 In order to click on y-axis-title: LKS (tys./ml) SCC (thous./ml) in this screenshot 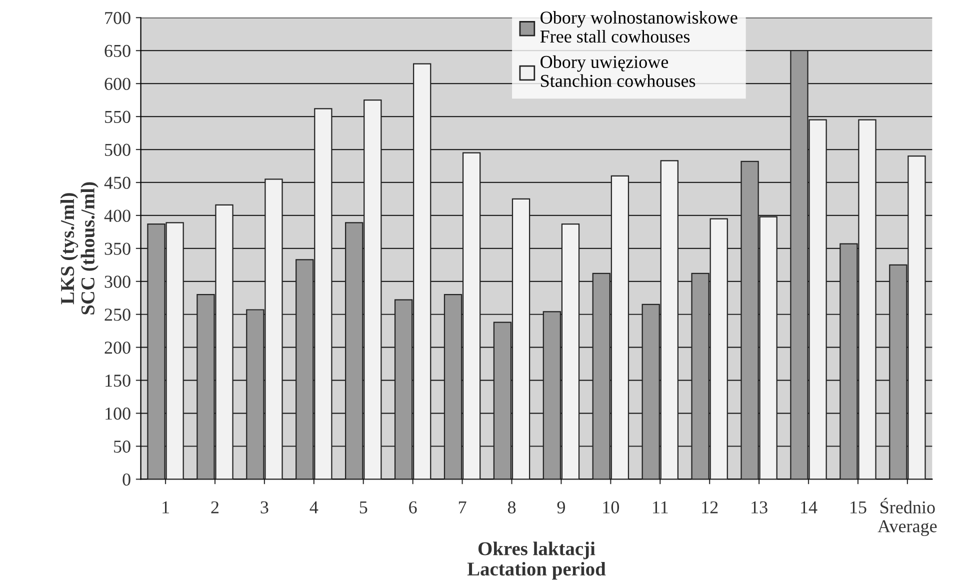, I will do `click(79, 248)`.